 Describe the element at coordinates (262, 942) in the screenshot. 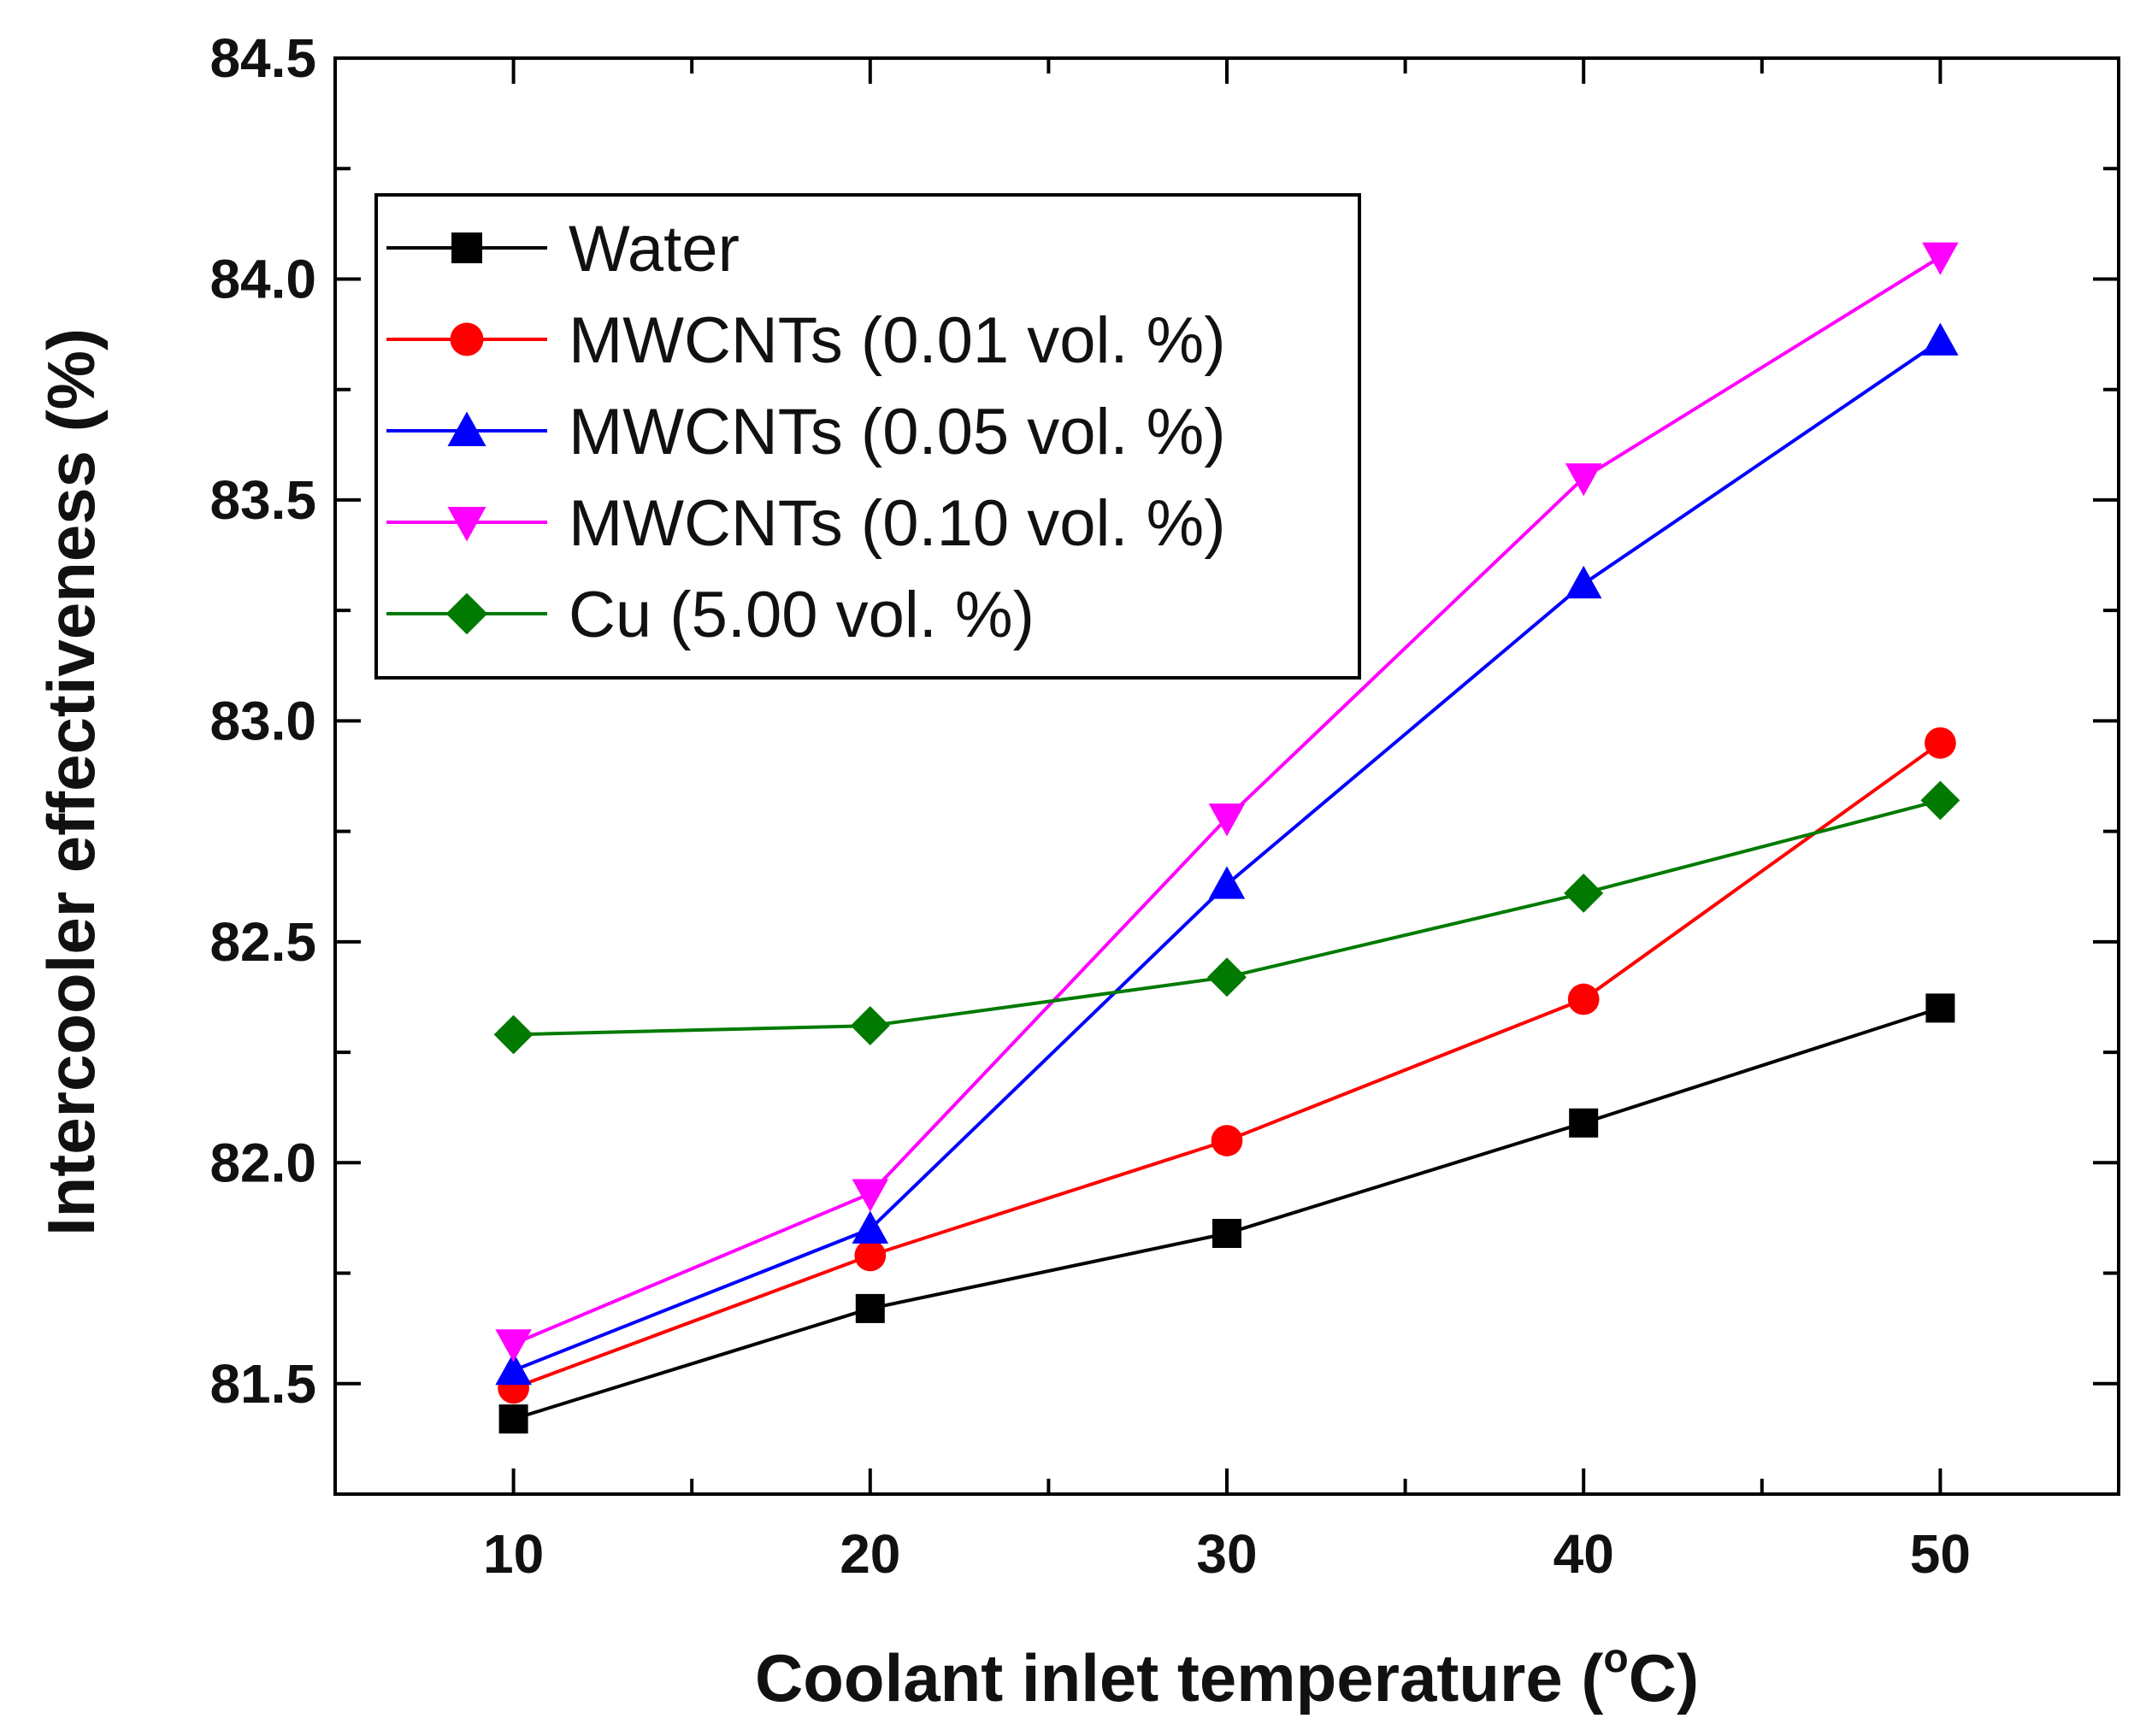

I see `y-tick-label: 82.5` at that location.